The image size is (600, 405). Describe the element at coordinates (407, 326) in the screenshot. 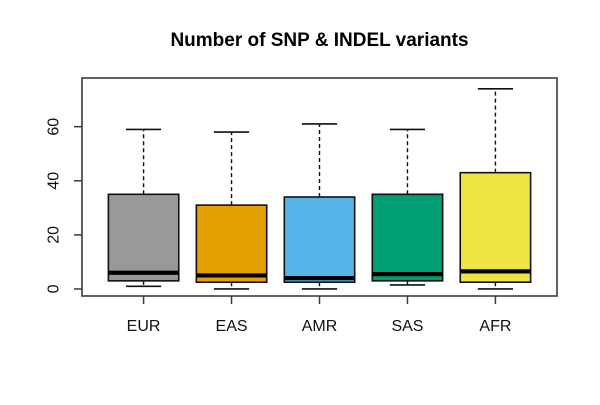

I see `x-label-SAS: SAS` at that location.